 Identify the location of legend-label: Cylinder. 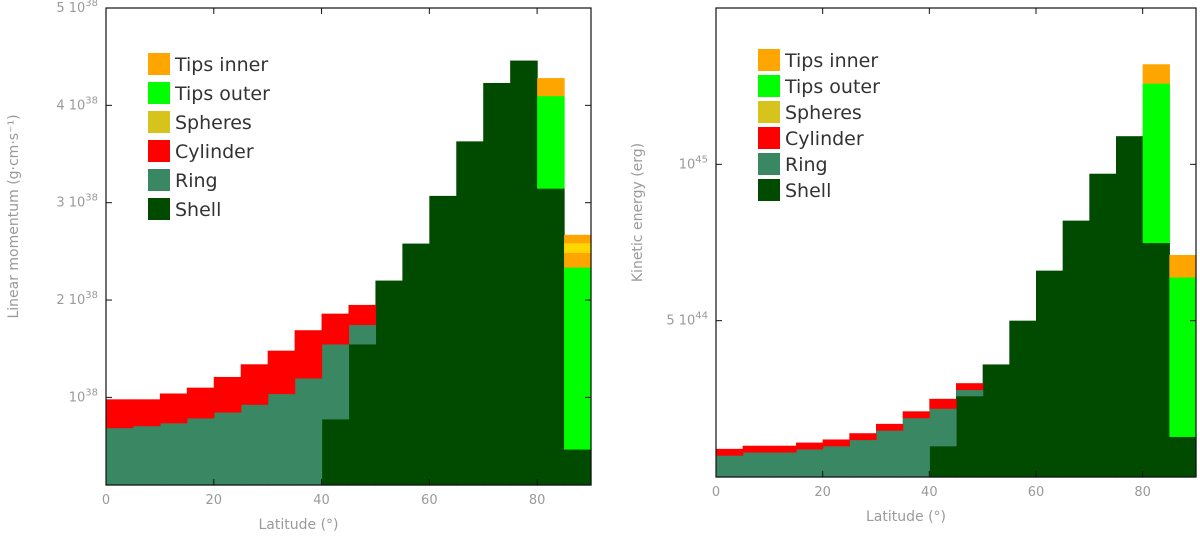
(824, 139).